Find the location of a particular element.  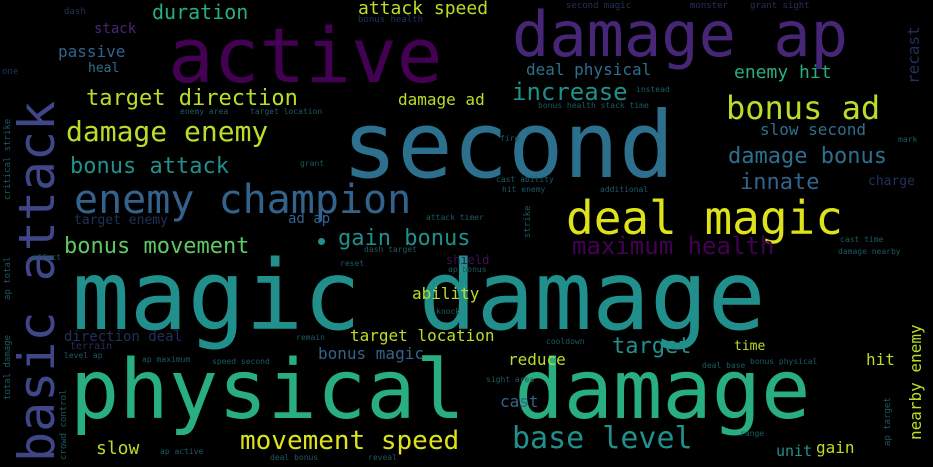

word-shield: shield is located at coordinates (468, 260).